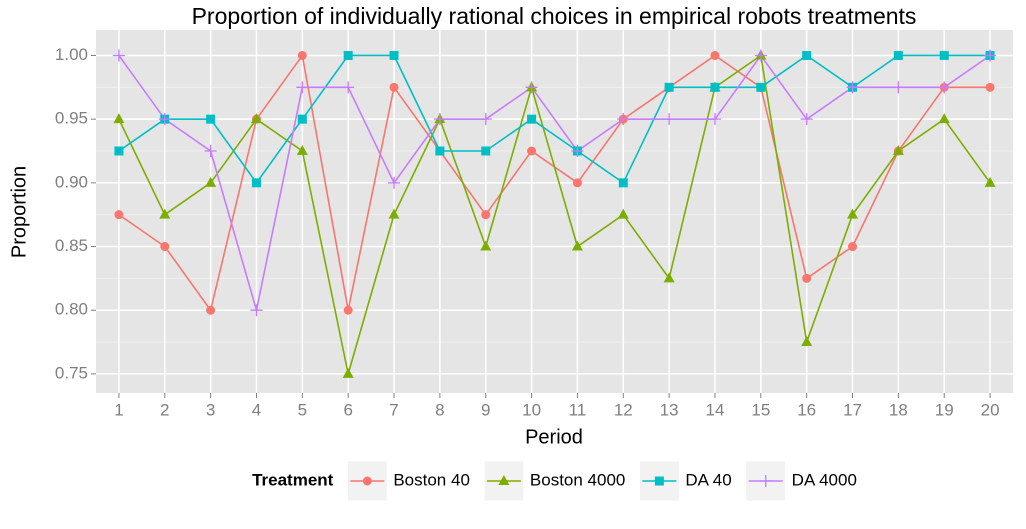  What do you see at coordinates (71, 372) in the screenshot?
I see `y-tick-label: 0.75` at bounding box center [71, 372].